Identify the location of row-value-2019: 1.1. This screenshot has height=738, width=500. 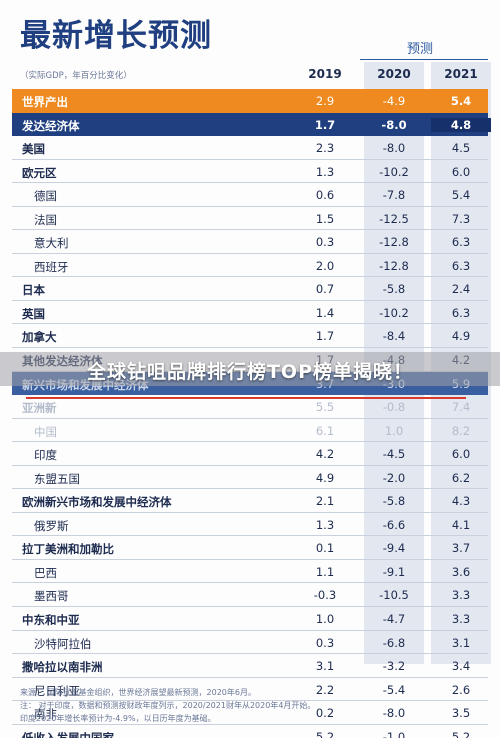
(325, 571).